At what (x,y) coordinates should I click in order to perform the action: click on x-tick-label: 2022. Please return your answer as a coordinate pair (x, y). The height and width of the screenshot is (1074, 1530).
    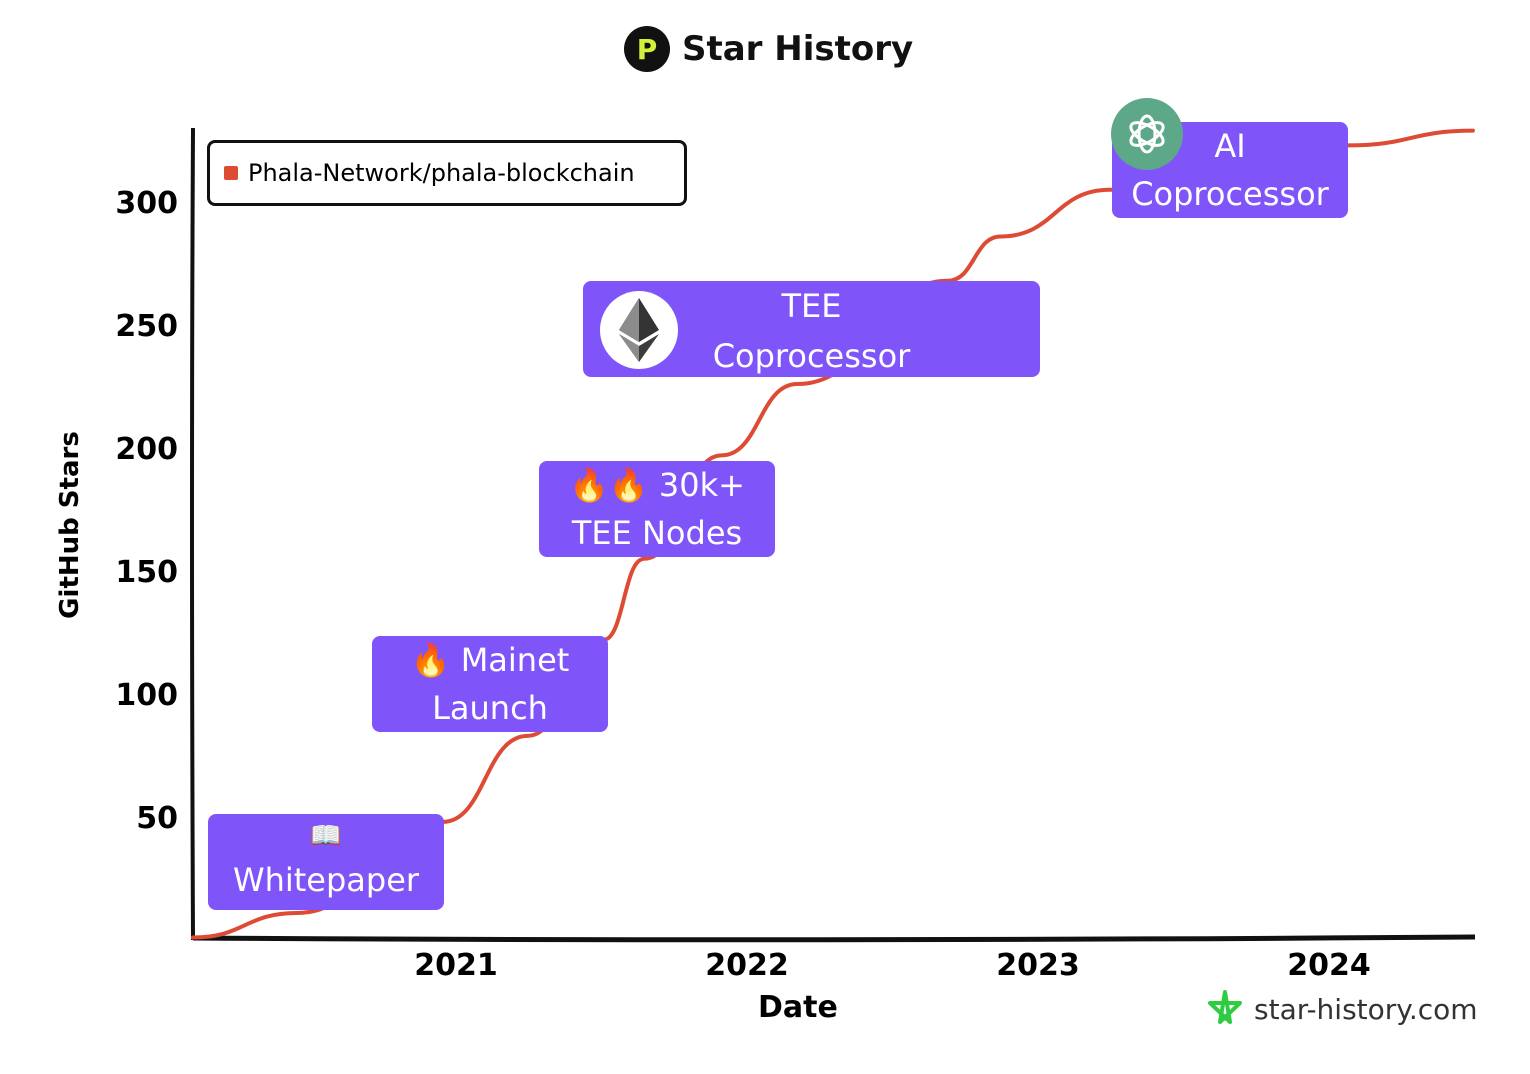
    Looking at the image, I should click on (747, 965).